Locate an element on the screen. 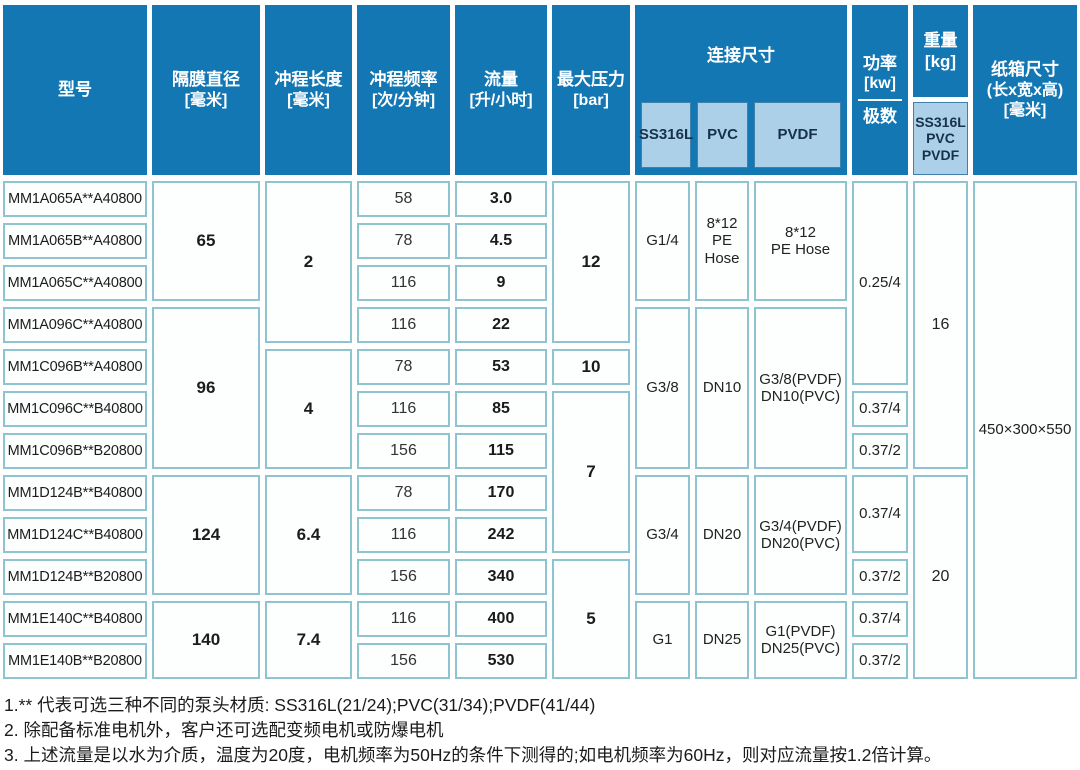 Image resolution: width=1080 pixels, height=770 pixels. header-carton: 纸箱尺寸 (长x宽x高) [毫米] is located at coordinates (1025, 90).